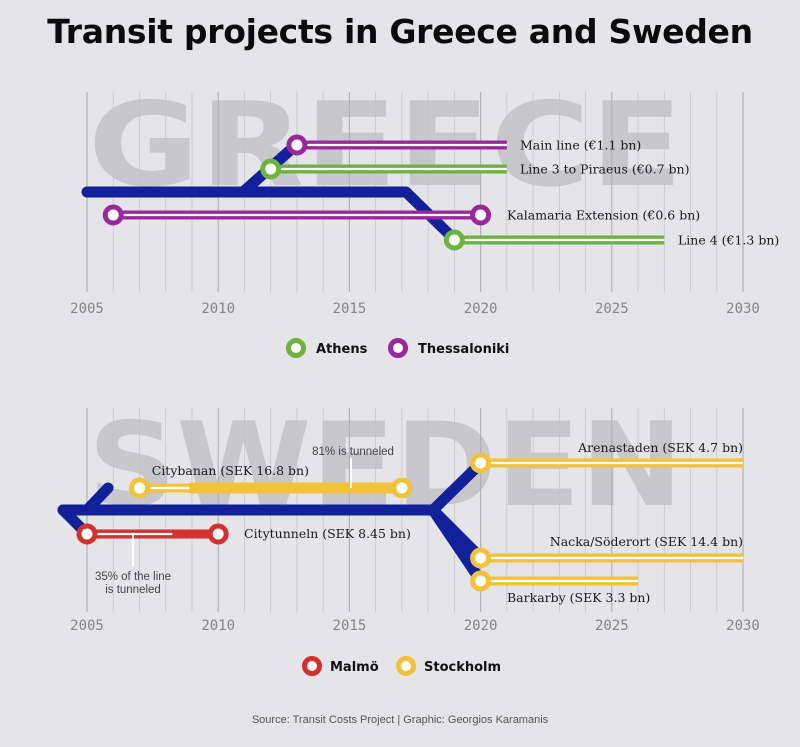 This screenshot has width=800, height=747. I want to click on project-label: Line 4 (€1.3 bn), so click(728, 240).